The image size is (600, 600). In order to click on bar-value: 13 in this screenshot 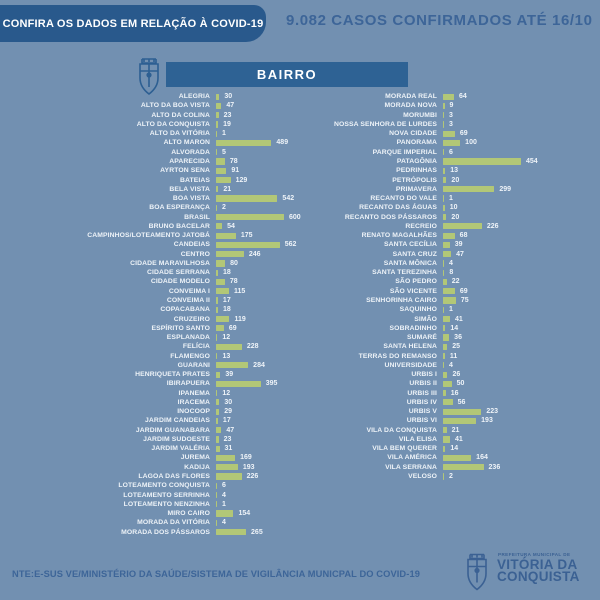, I will do `click(454, 171)`.